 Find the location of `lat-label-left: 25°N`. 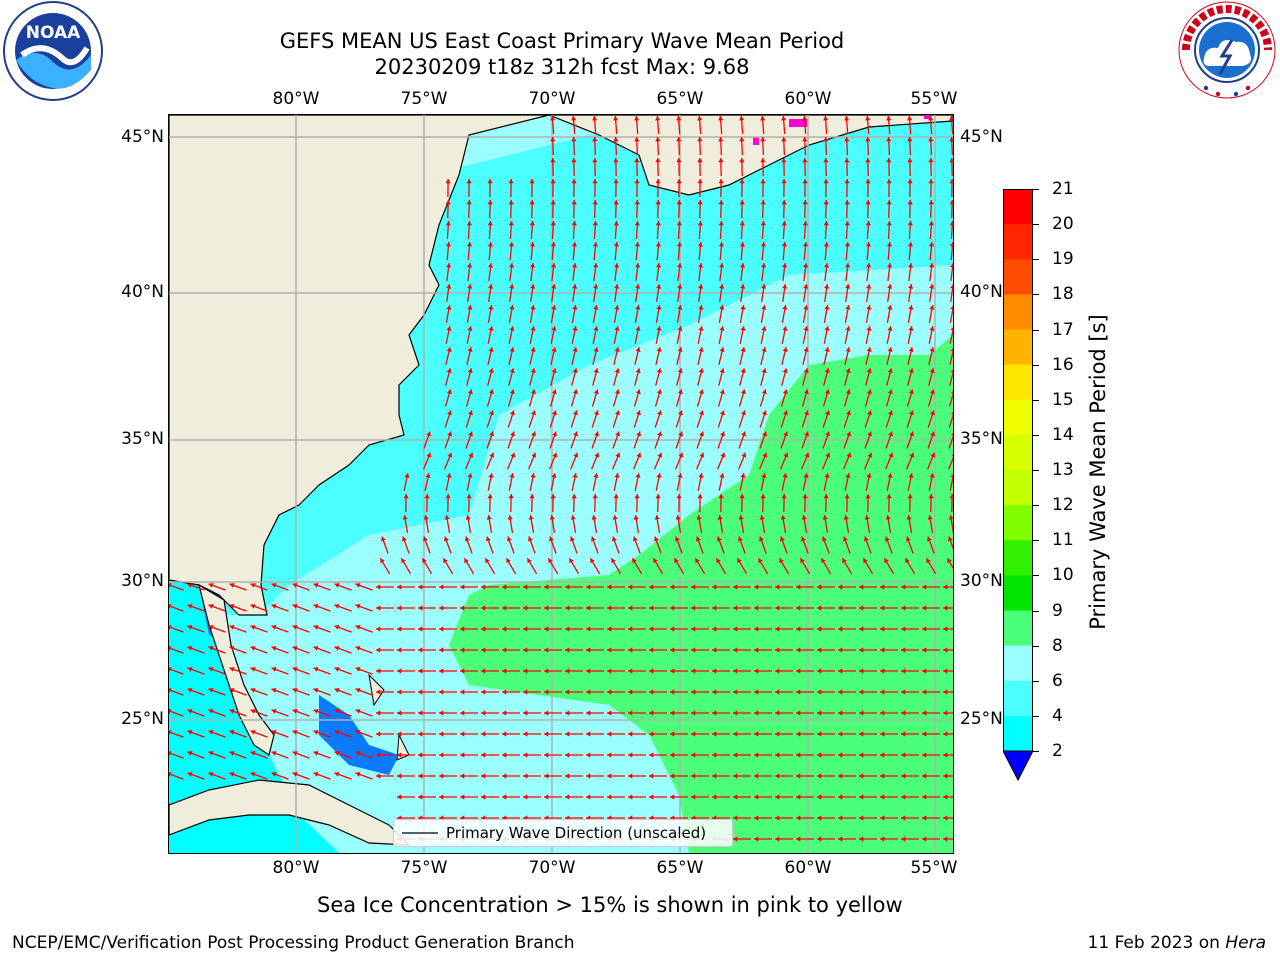

lat-label-left: 25°N is located at coordinates (142, 719).